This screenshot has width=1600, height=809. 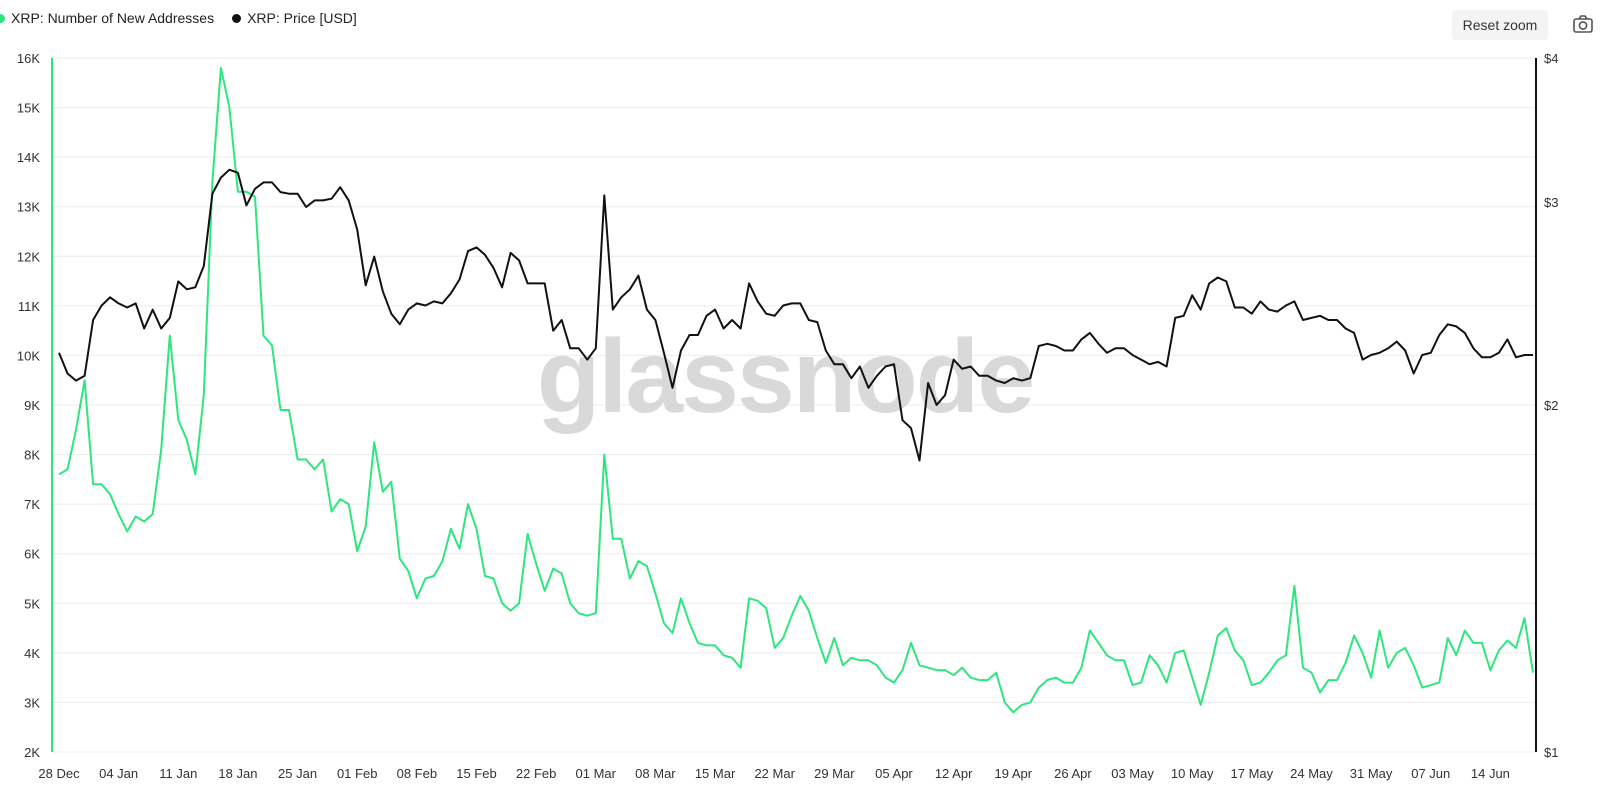 I want to click on y-left-tick-4K: 4K, so click(x=32, y=653).